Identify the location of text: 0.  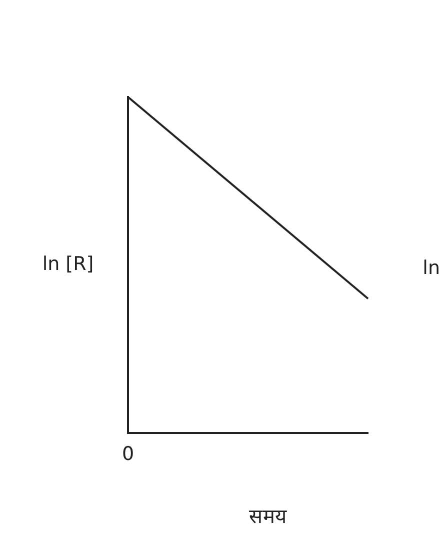
(128, 453).